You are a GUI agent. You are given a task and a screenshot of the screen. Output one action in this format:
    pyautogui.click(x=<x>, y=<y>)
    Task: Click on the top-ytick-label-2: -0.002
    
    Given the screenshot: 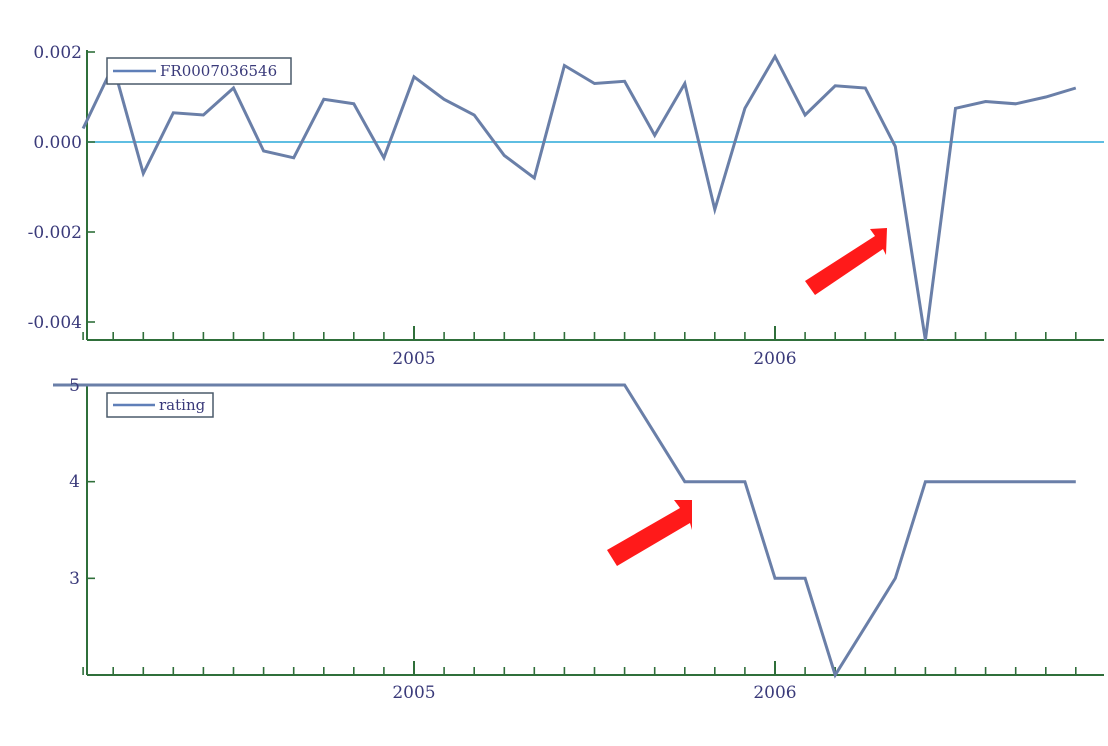 What is the action you would take?
    pyautogui.click(x=55, y=233)
    